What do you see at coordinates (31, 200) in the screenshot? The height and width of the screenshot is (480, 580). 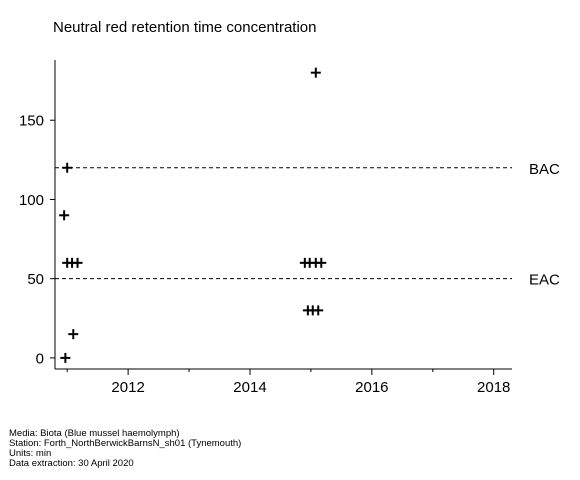 I see `y-tick-label: 100` at bounding box center [31, 200].